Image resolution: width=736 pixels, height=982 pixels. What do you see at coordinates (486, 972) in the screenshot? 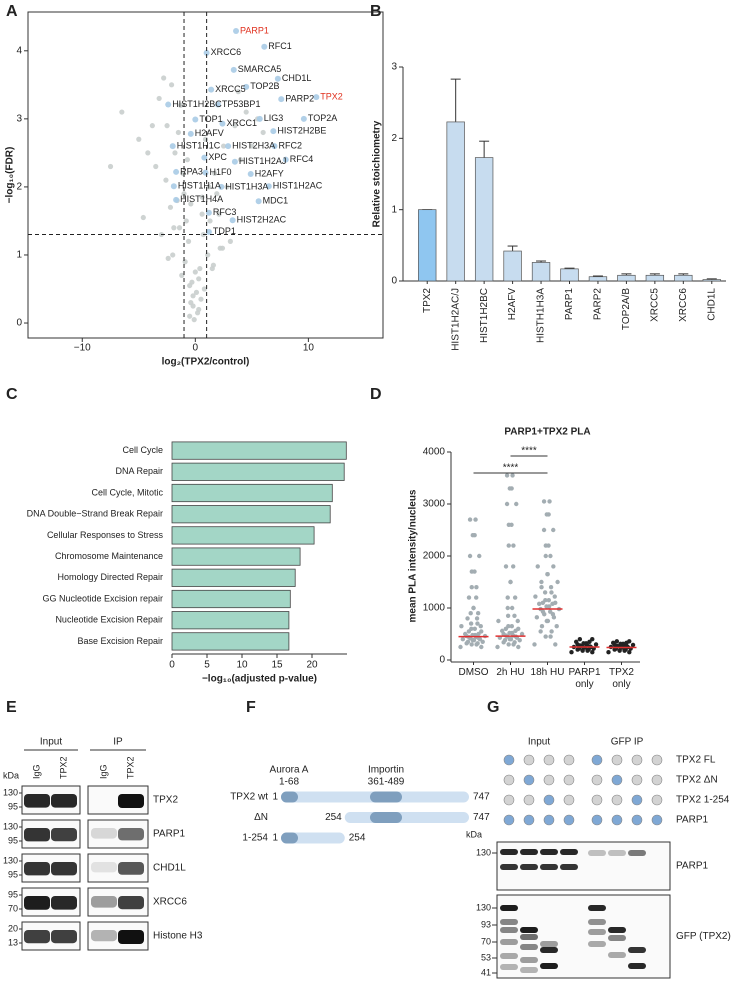
I see `kda-marker: 41` at bounding box center [486, 972].